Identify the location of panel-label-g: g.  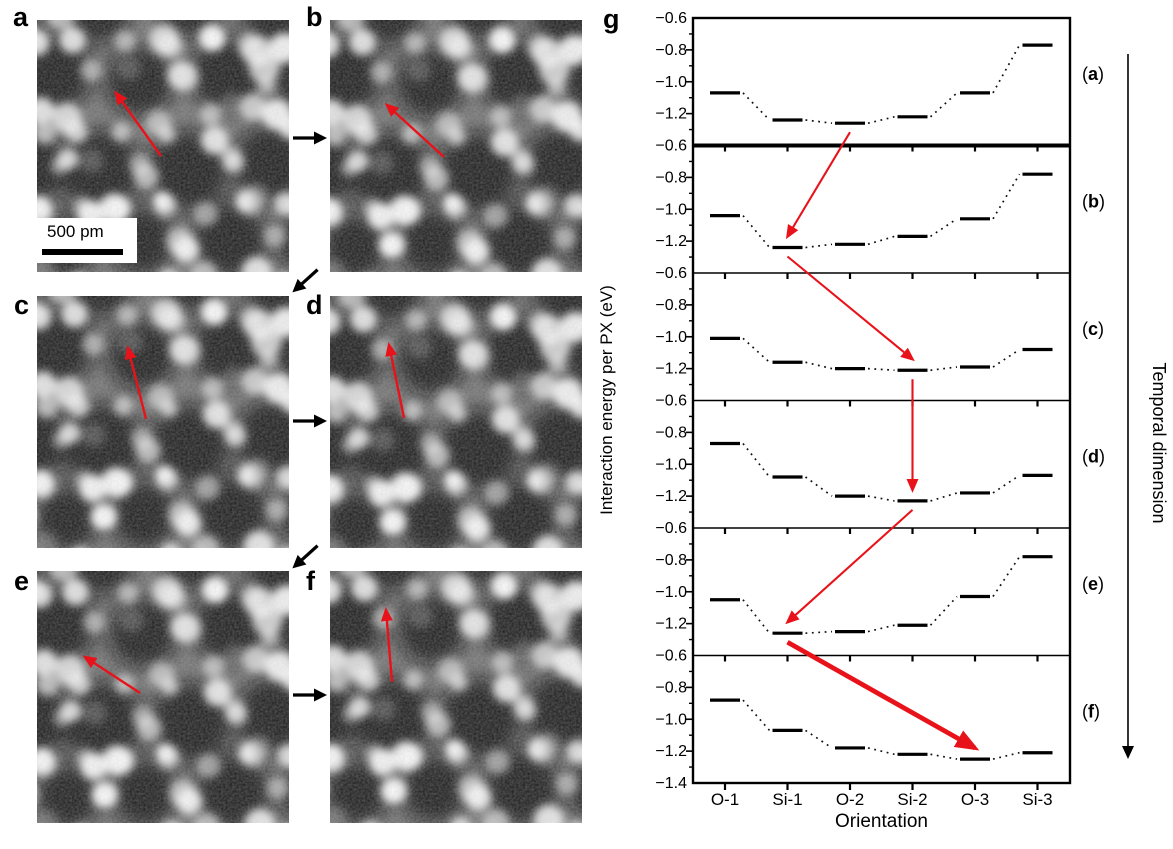
(611, 19).